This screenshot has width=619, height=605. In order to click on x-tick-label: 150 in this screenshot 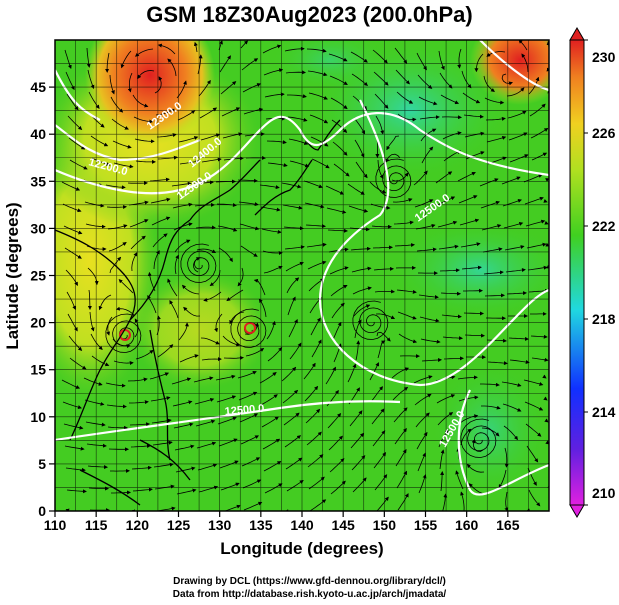, I will do `click(385, 525)`.